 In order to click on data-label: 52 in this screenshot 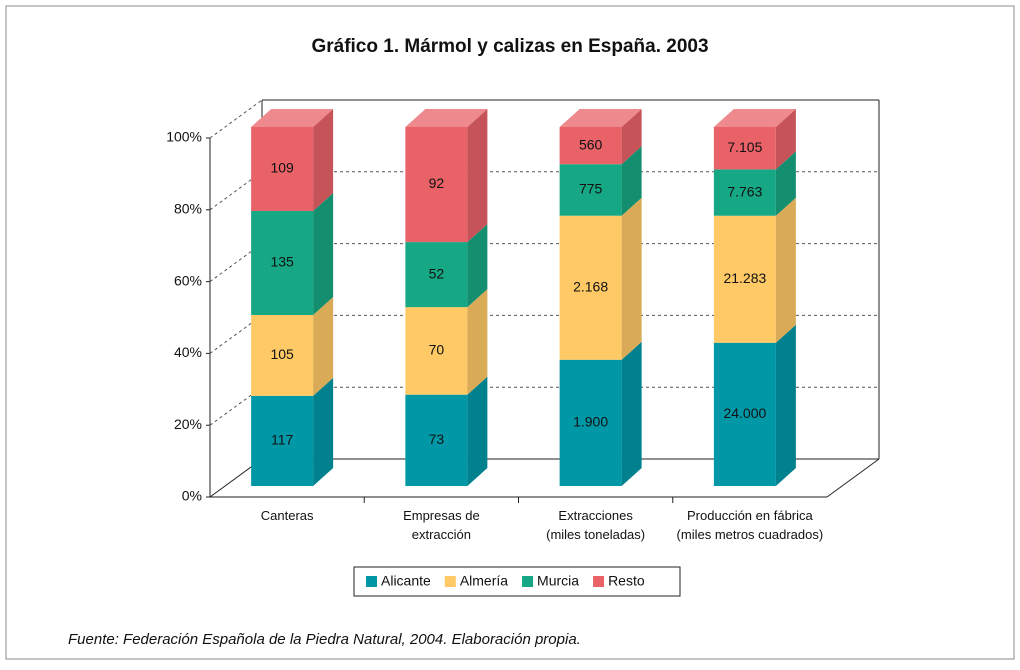, I will do `click(437, 273)`.